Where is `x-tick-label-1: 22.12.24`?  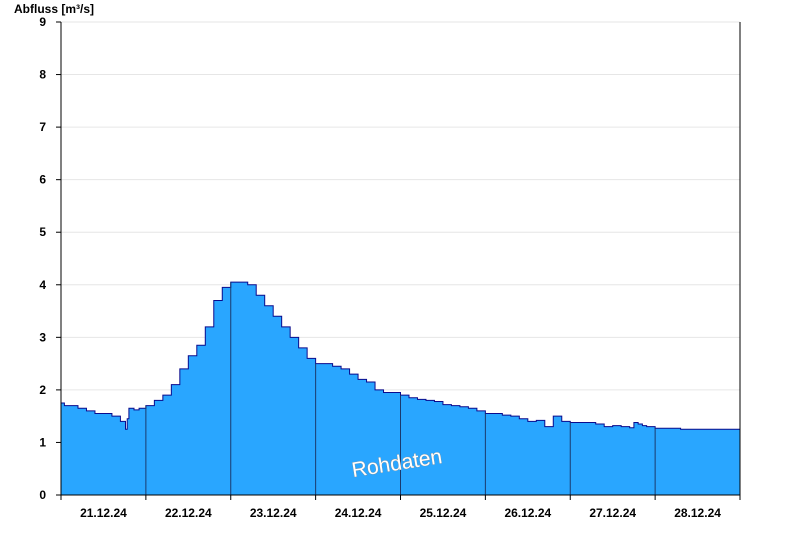 x-tick-label-1: 22.12.24 is located at coordinates (188, 513).